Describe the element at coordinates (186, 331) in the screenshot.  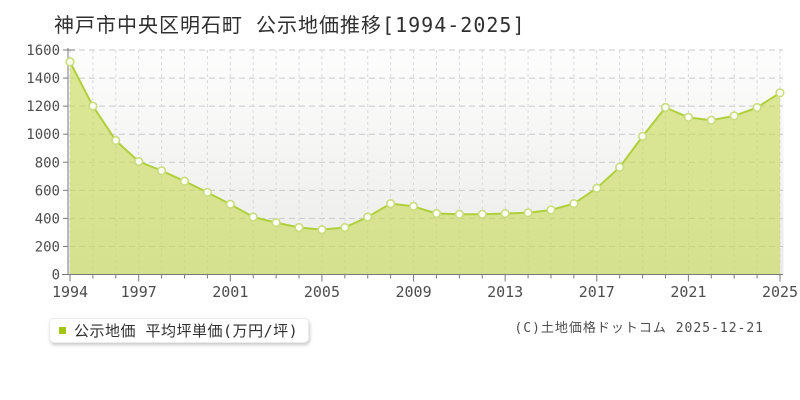
I see `legend-label: 公示地価 平均坪単価(万円/坪)` at that location.